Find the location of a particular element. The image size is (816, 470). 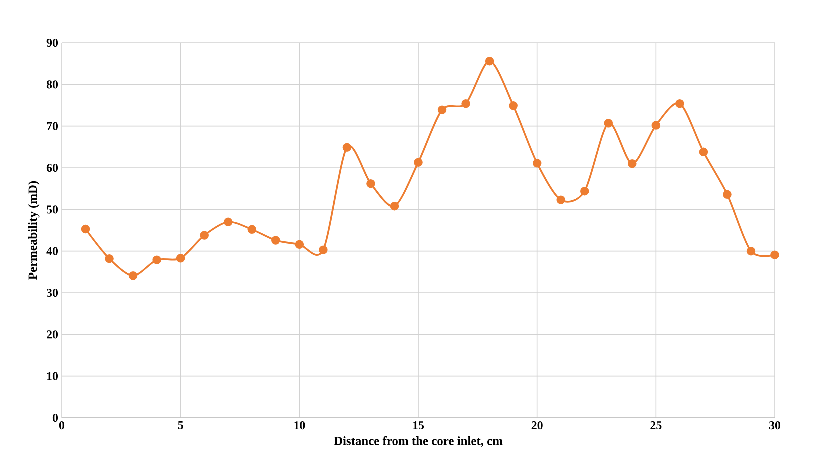

y-tick-label: 20 is located at coordinates (52, 334).